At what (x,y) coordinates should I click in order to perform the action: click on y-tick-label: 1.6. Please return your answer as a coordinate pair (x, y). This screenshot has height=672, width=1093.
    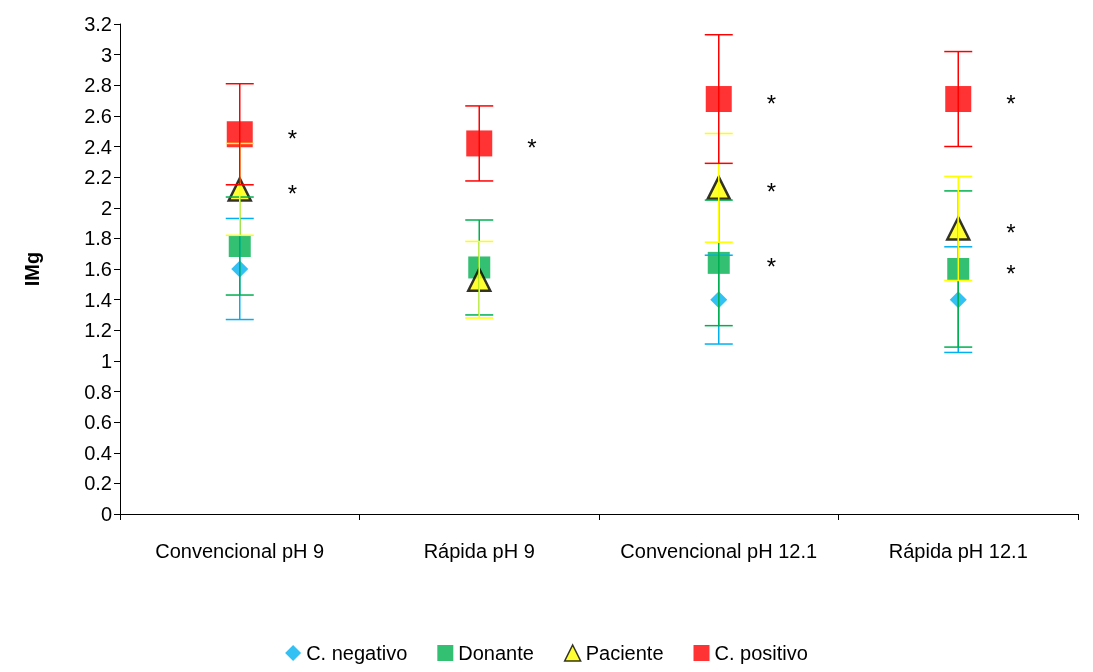
    Looking at the image, I should click on (98, 269).